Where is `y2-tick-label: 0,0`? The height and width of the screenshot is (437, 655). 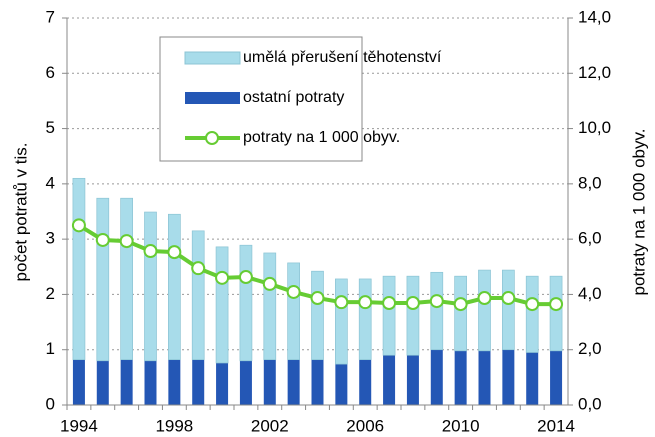 y2-tick-label: 0,0 is located at coordinates (590, 403).